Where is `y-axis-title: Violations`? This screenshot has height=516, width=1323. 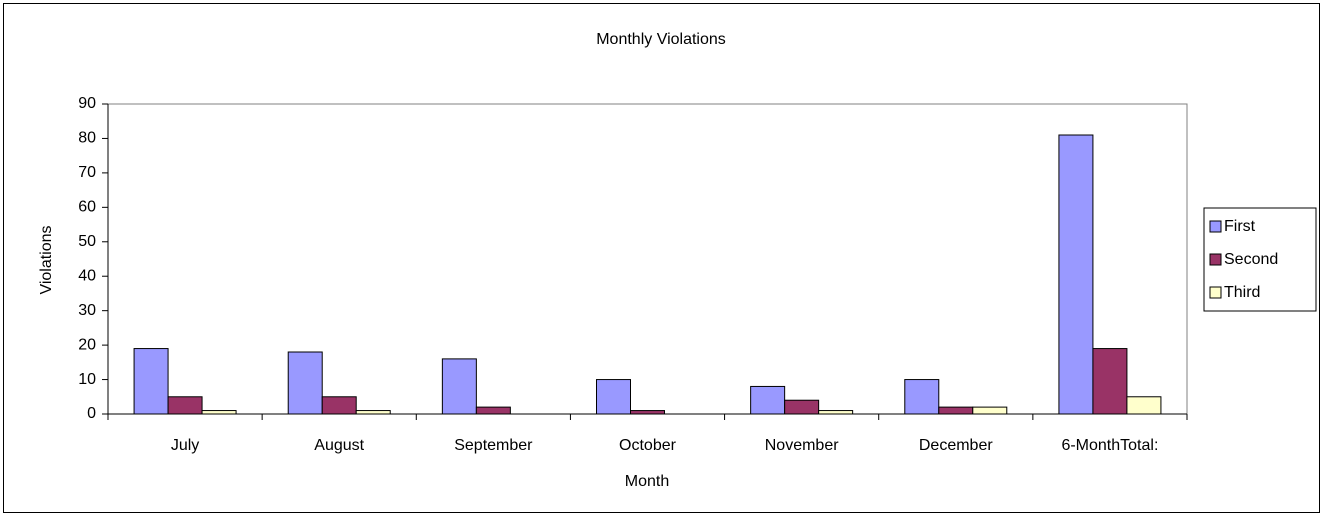 y-axis-title: Violations is located at coordinates (46, 259).